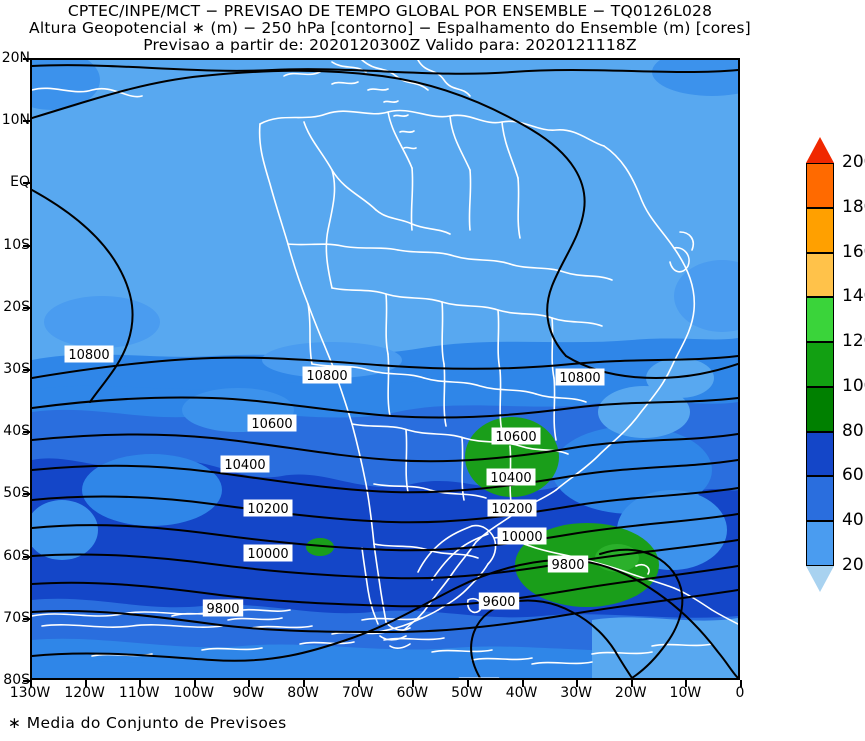 This screenshot has width=865, height=741. What do you see at coordinates (853, 430) in the screenshot?
I see `colorbar-label-80: 80` at bounding box center [853, 430].